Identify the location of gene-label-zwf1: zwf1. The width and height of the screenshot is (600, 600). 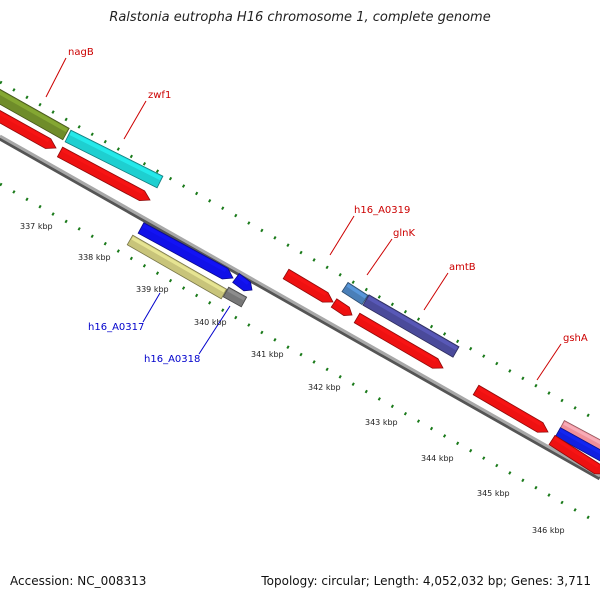
(159, 95).